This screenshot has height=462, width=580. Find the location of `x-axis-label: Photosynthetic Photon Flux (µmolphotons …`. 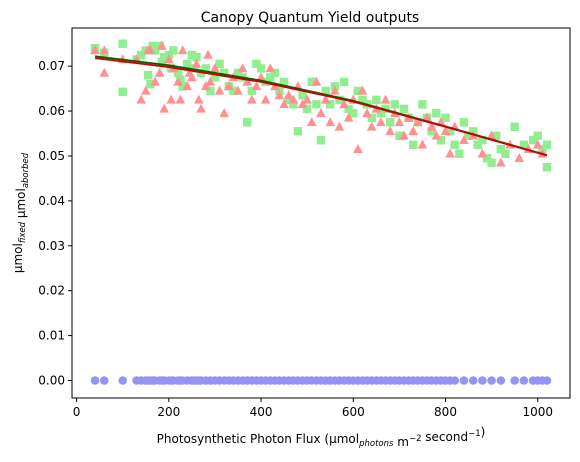

x-axis-label: Photosynthetic Photon Flux (µmolphotons … is located at coordinates (321, 437).